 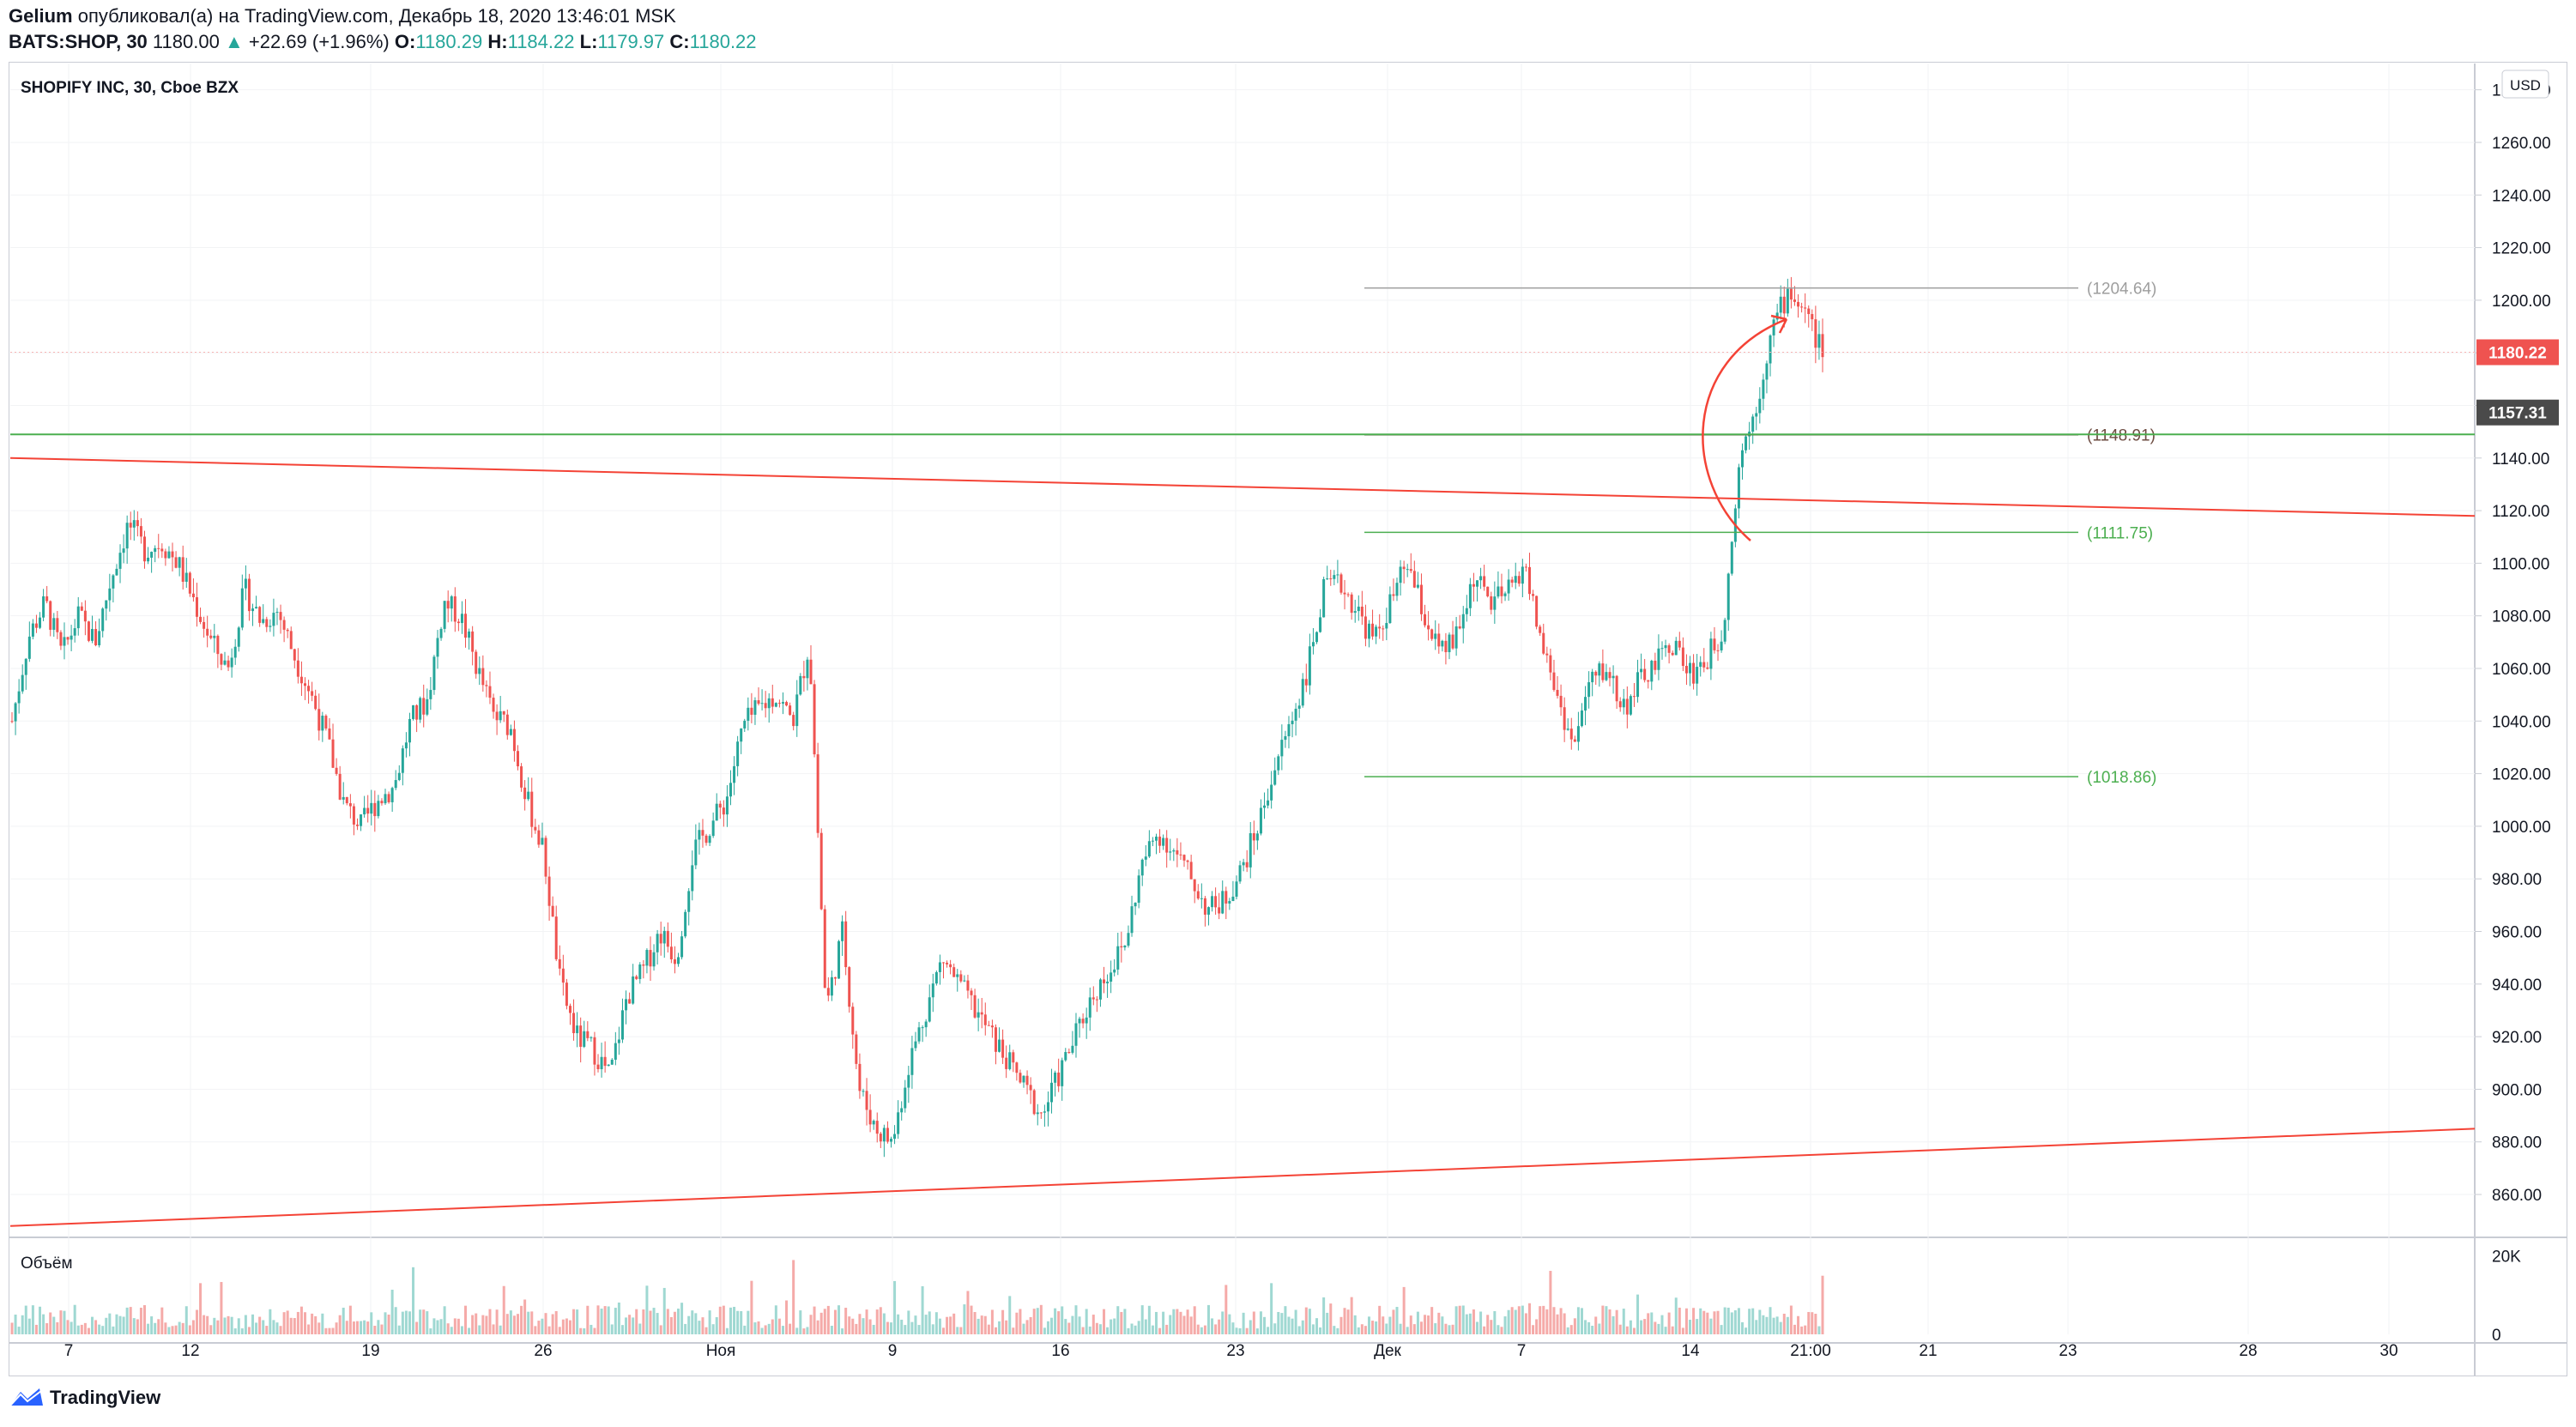 What do you see at coordinates (2521, 249) in the screenshot?
I see `y-tick-label: 1220.00` at bounding box center [2521, 249].